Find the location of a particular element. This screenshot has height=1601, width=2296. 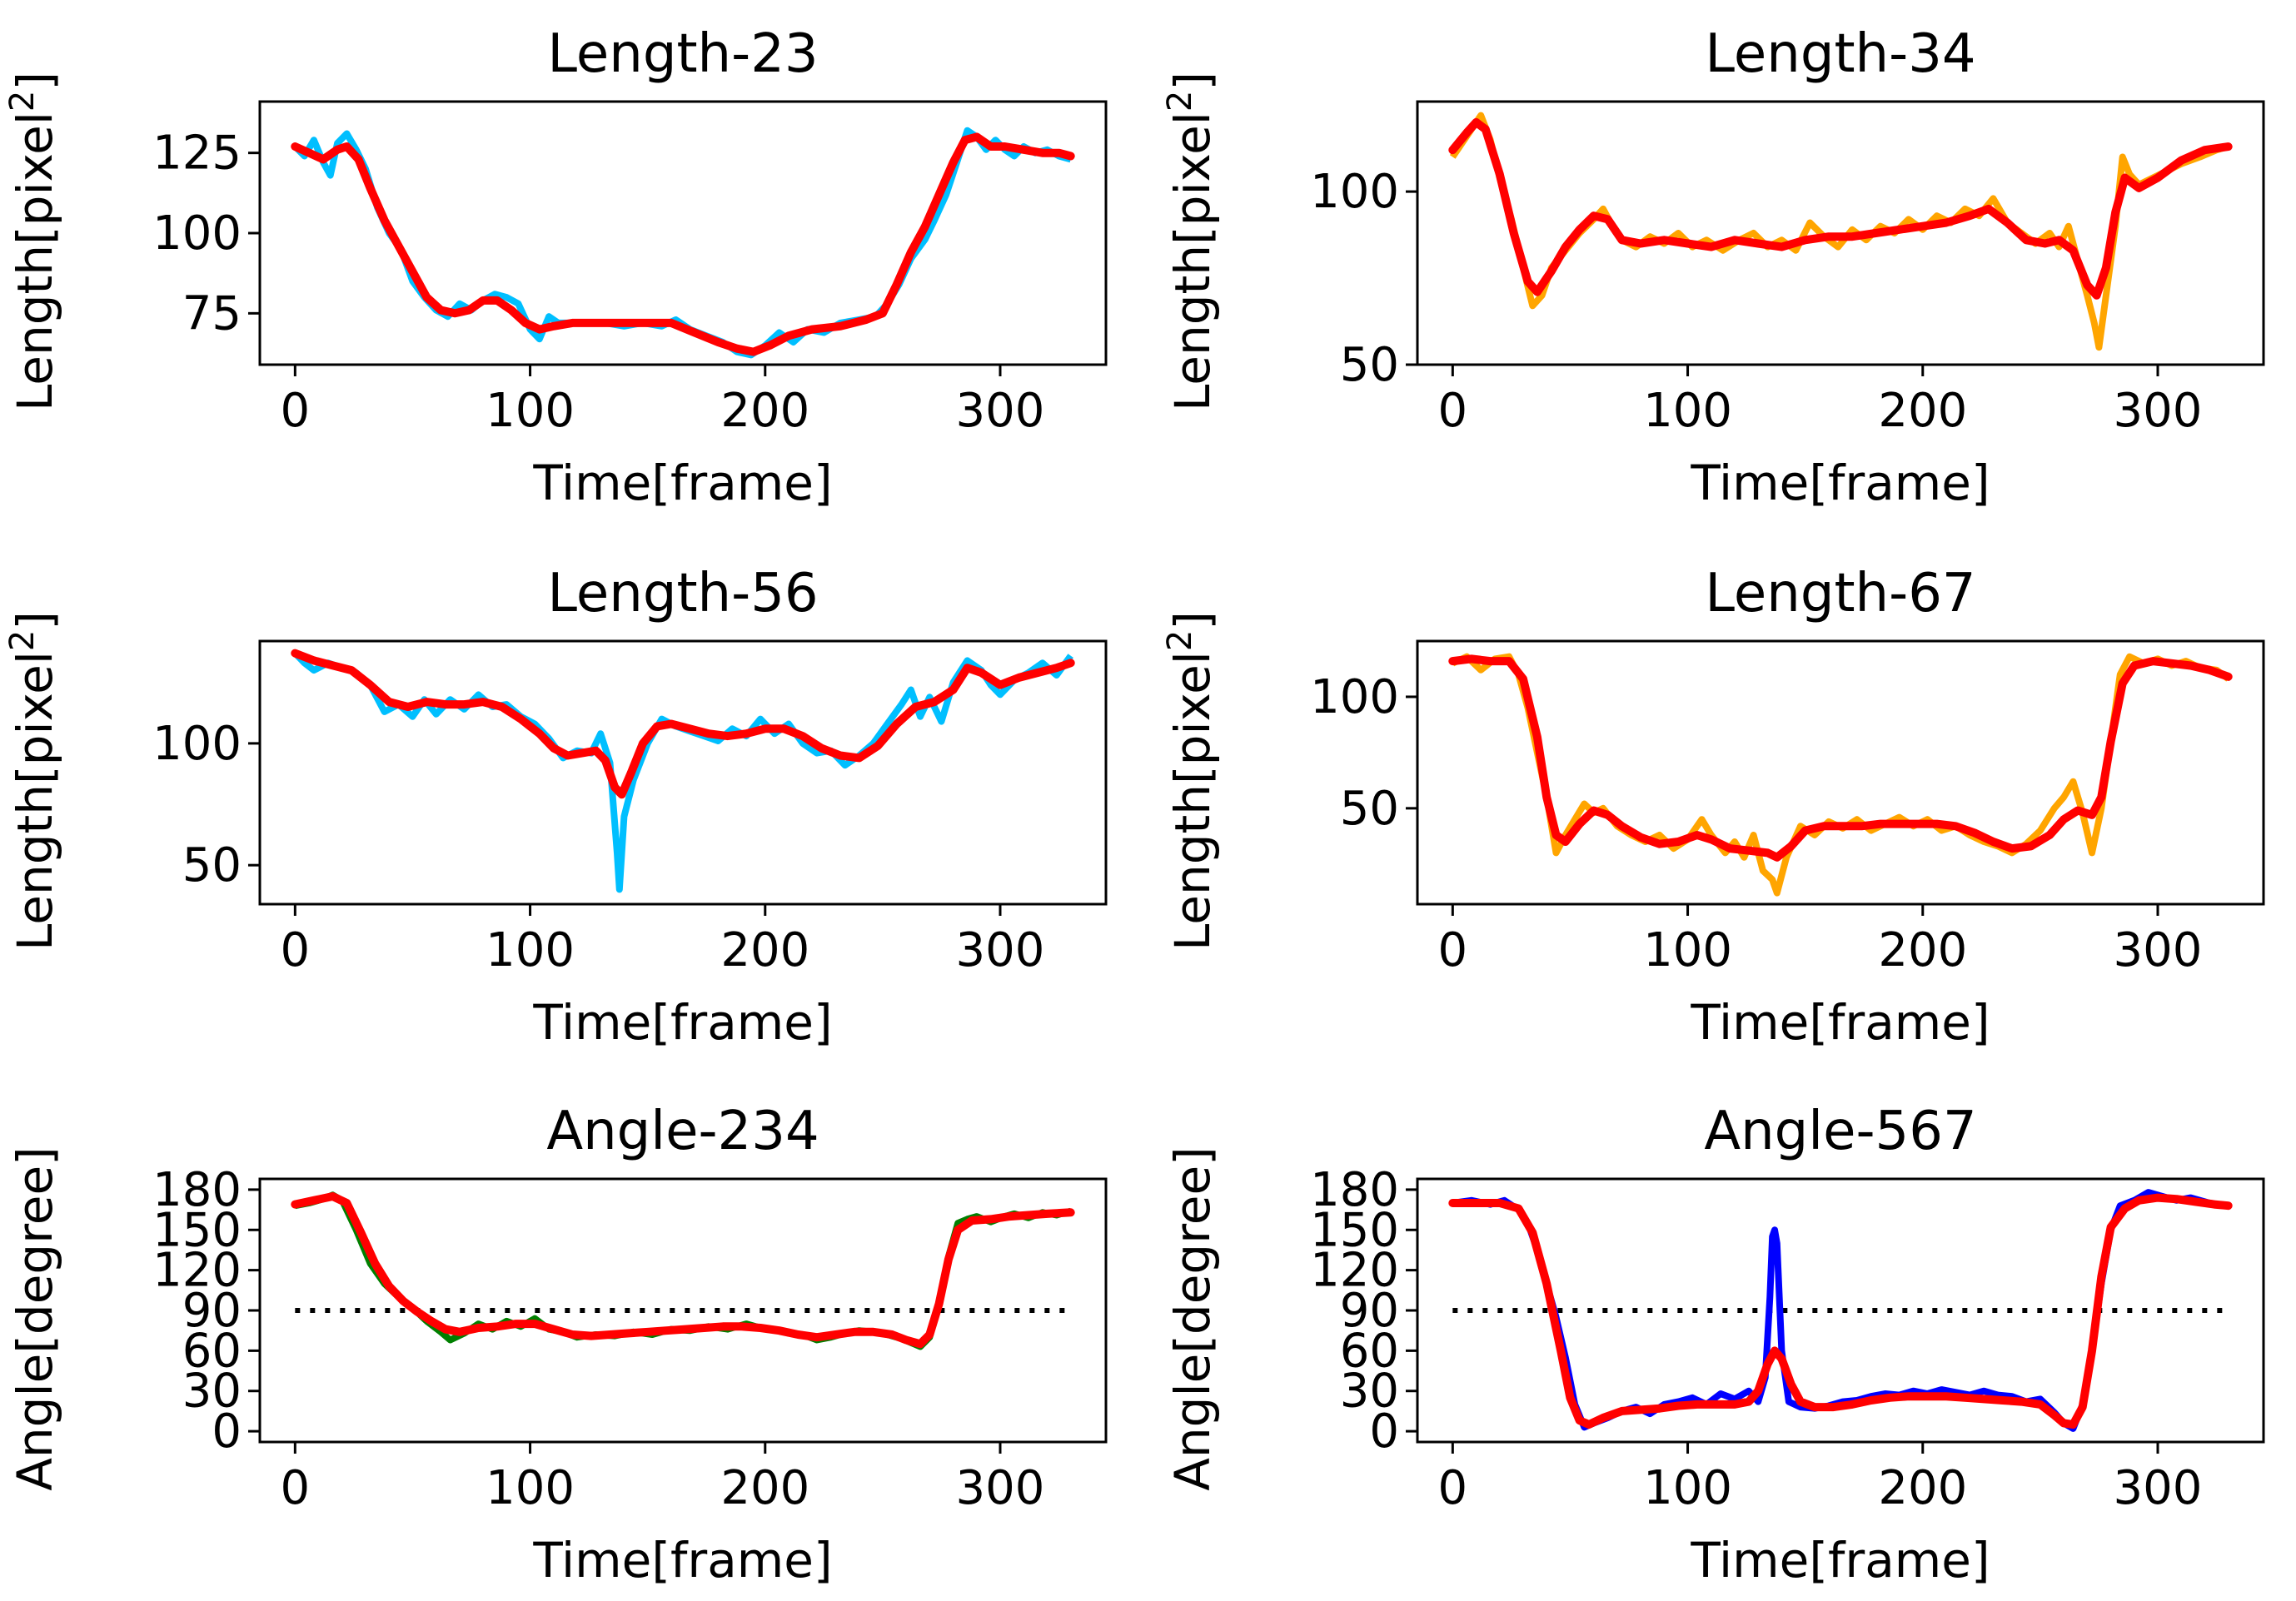

y-tick-label: 125 is located at coordinates (197, 154).